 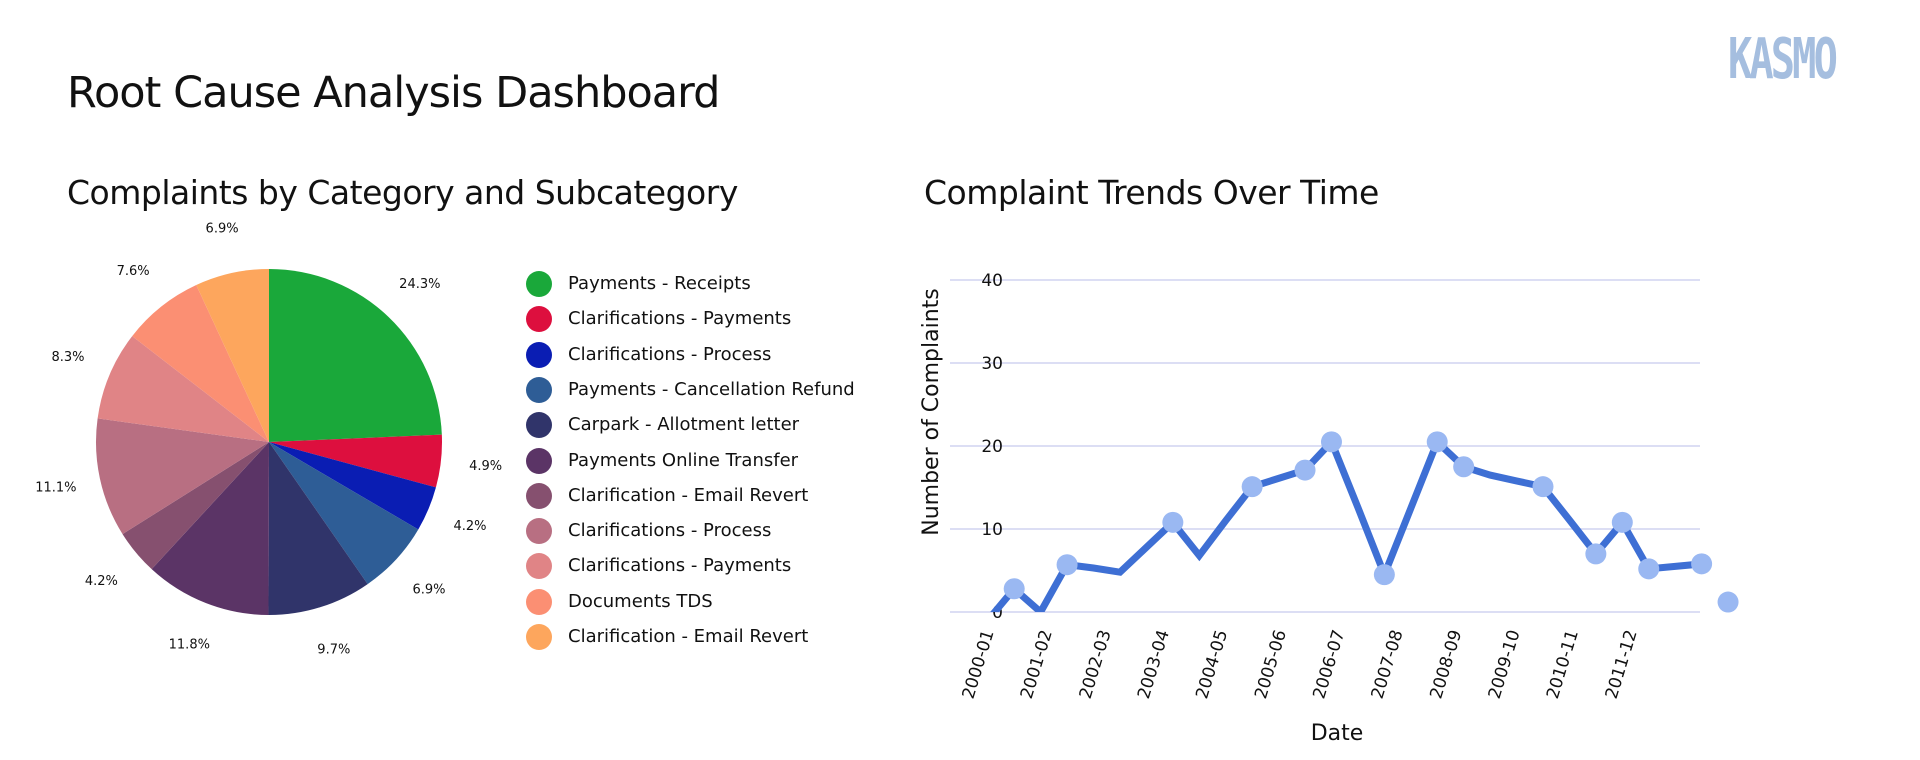 What do you see at coordinates (393, 93) in the screenshot?
I see `page-title: Root Cause Analysis Dashboard` at bounding box center [393, 93].